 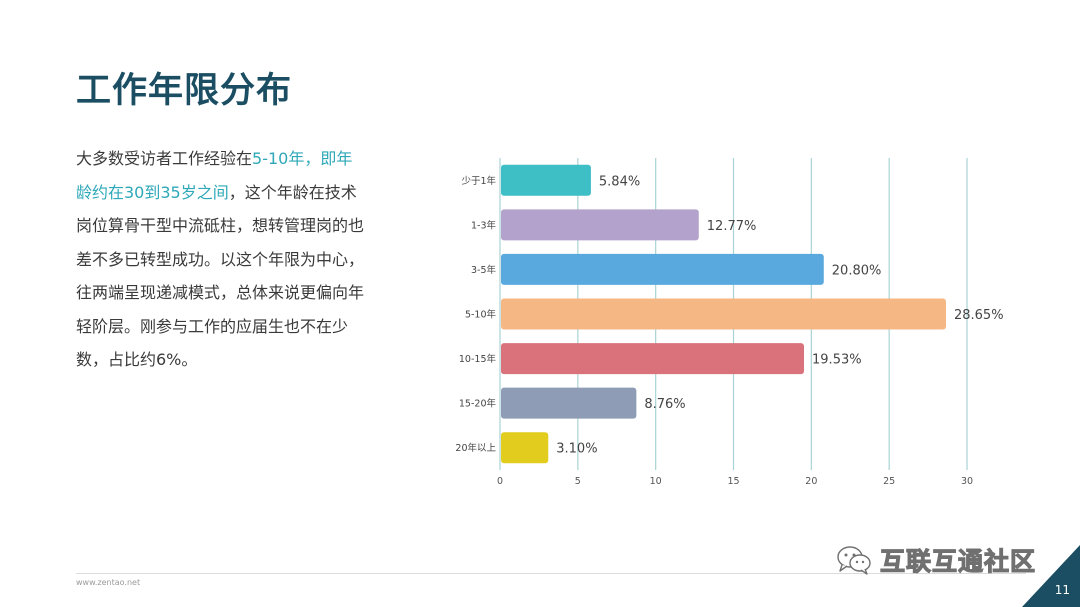 What do you see at coordinates (1051, 576) in the screenshot?
I see `corner-triangle` at bounding box center [1051, 576].